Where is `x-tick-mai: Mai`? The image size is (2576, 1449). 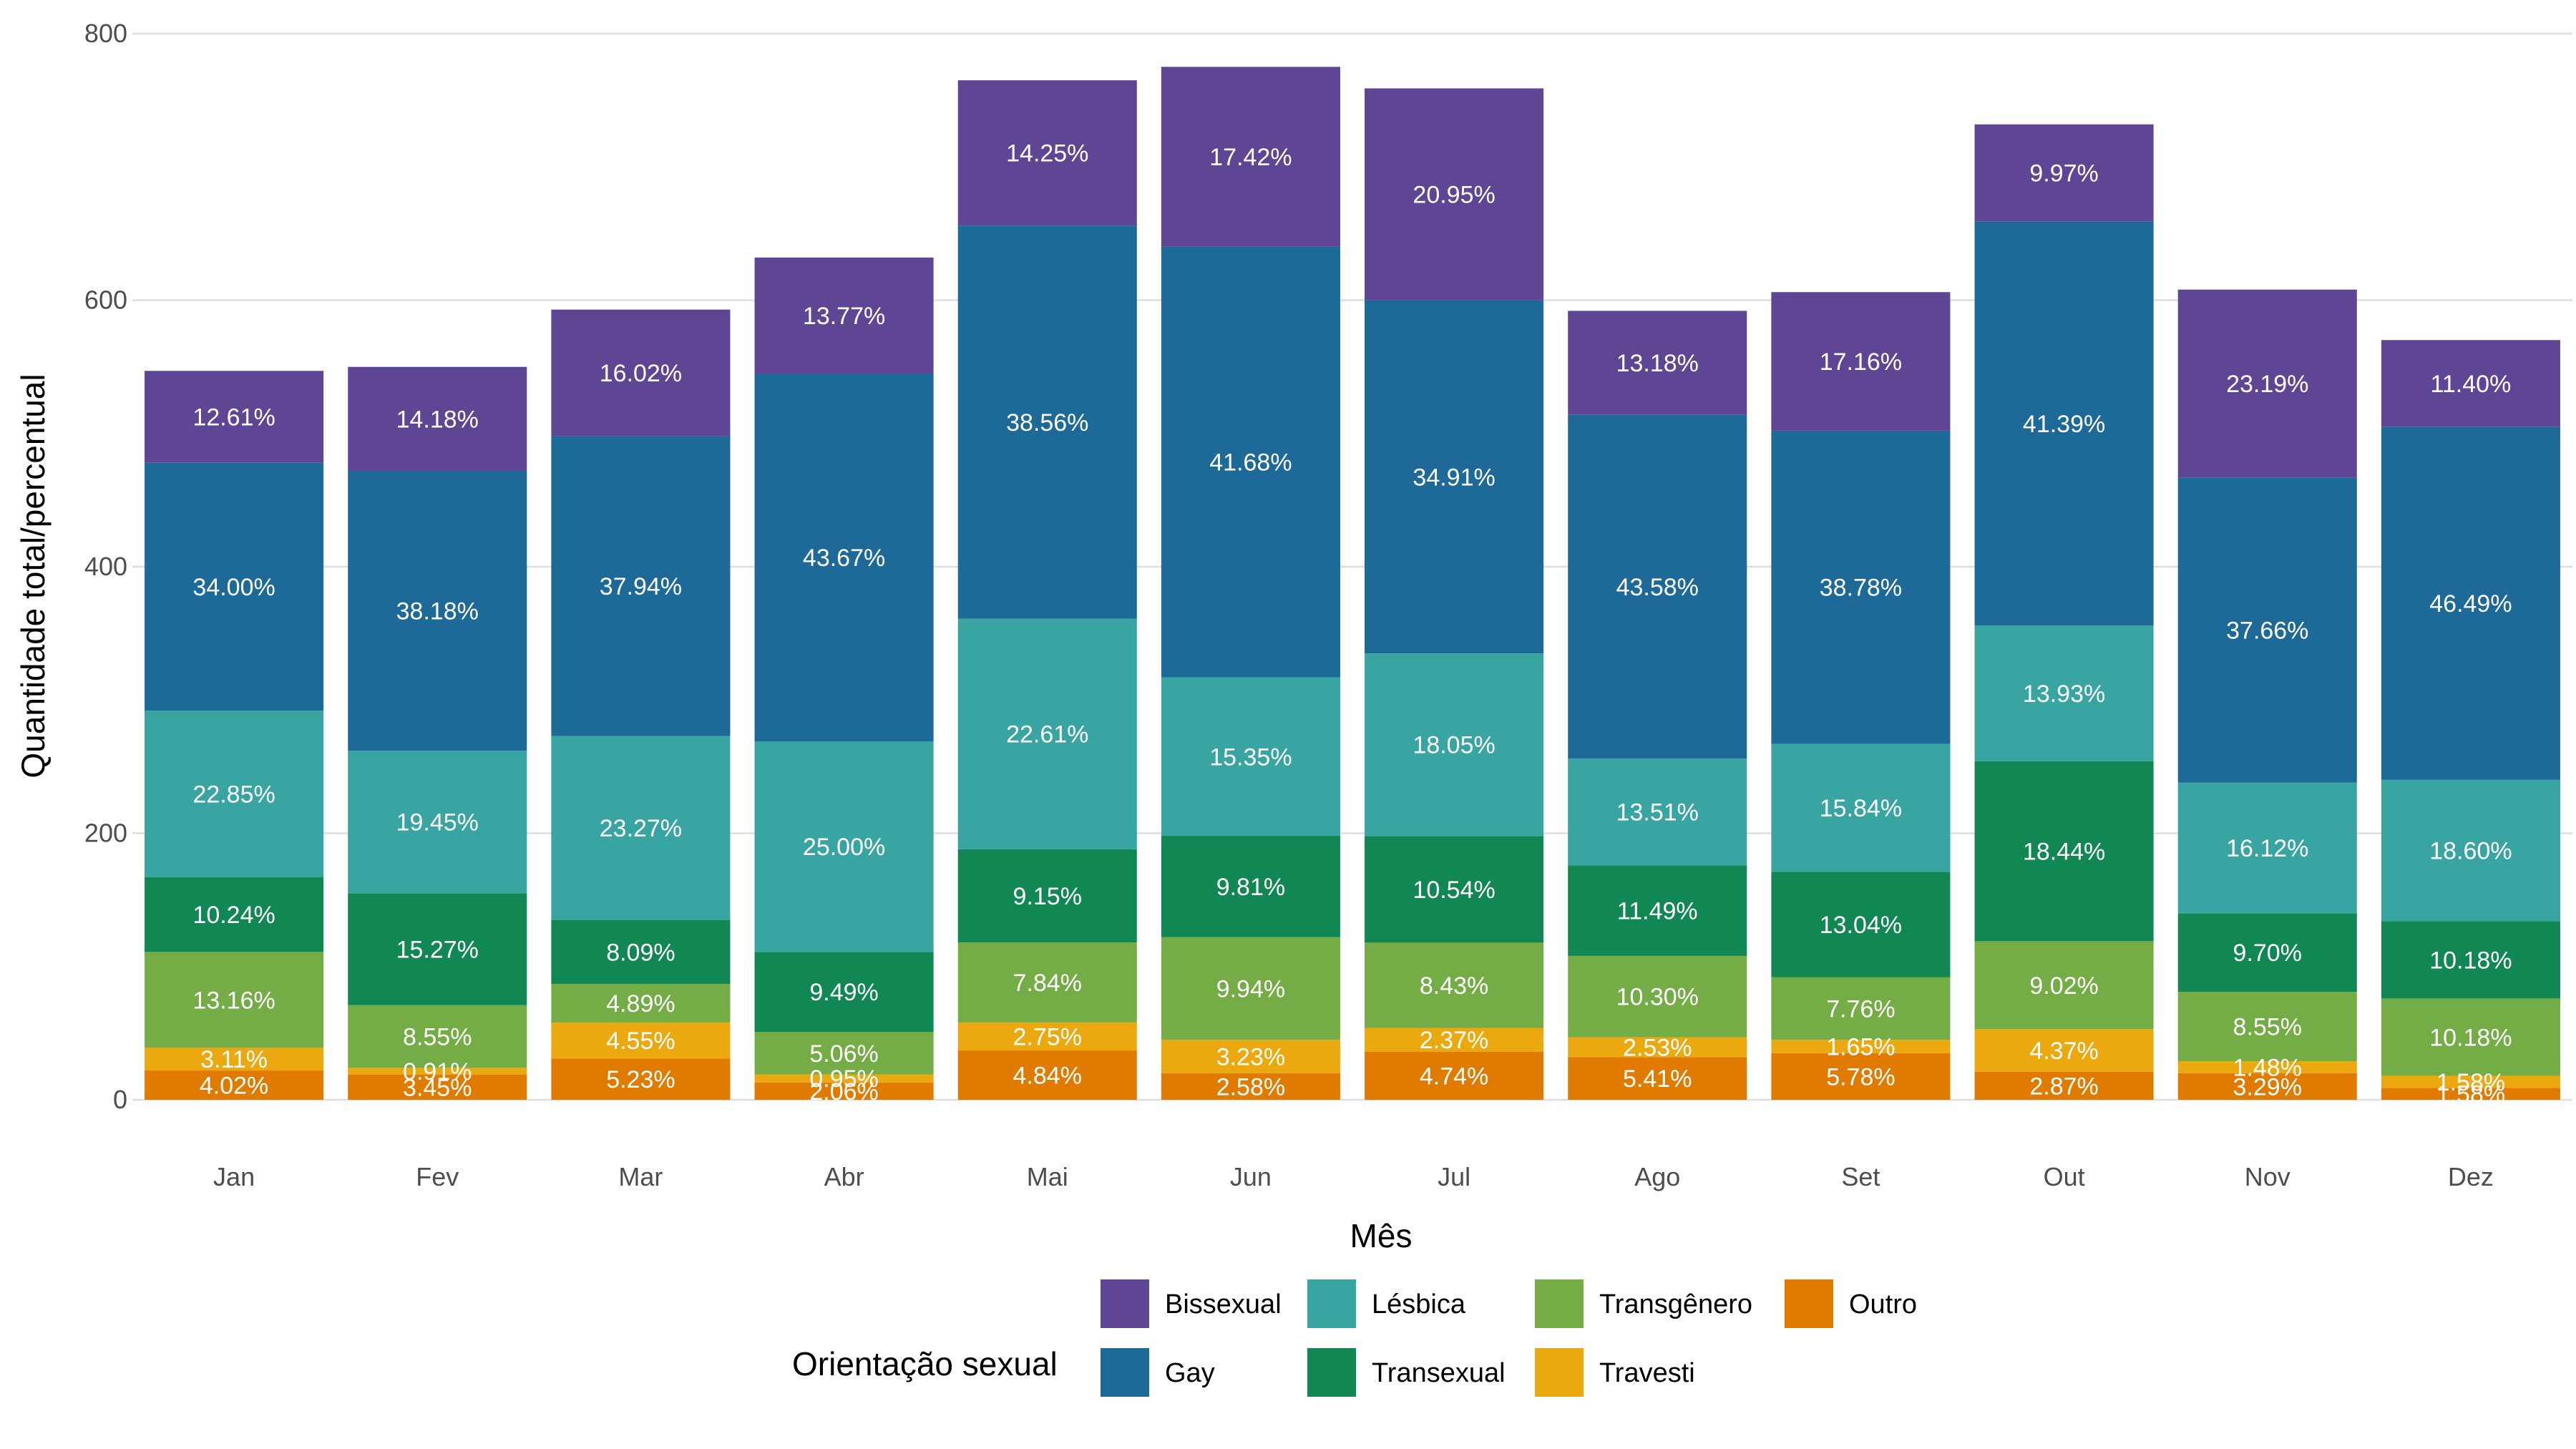
x-tick-mai: Mai is located at coordinates (1047, 1176).